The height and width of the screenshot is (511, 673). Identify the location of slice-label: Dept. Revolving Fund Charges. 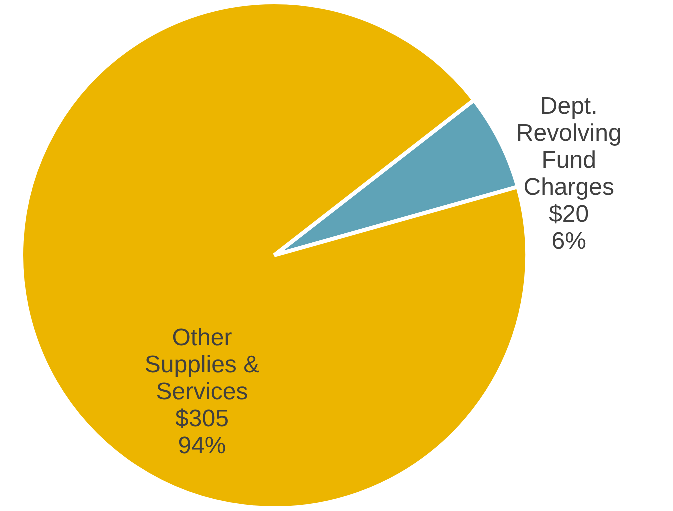
(569, 146).